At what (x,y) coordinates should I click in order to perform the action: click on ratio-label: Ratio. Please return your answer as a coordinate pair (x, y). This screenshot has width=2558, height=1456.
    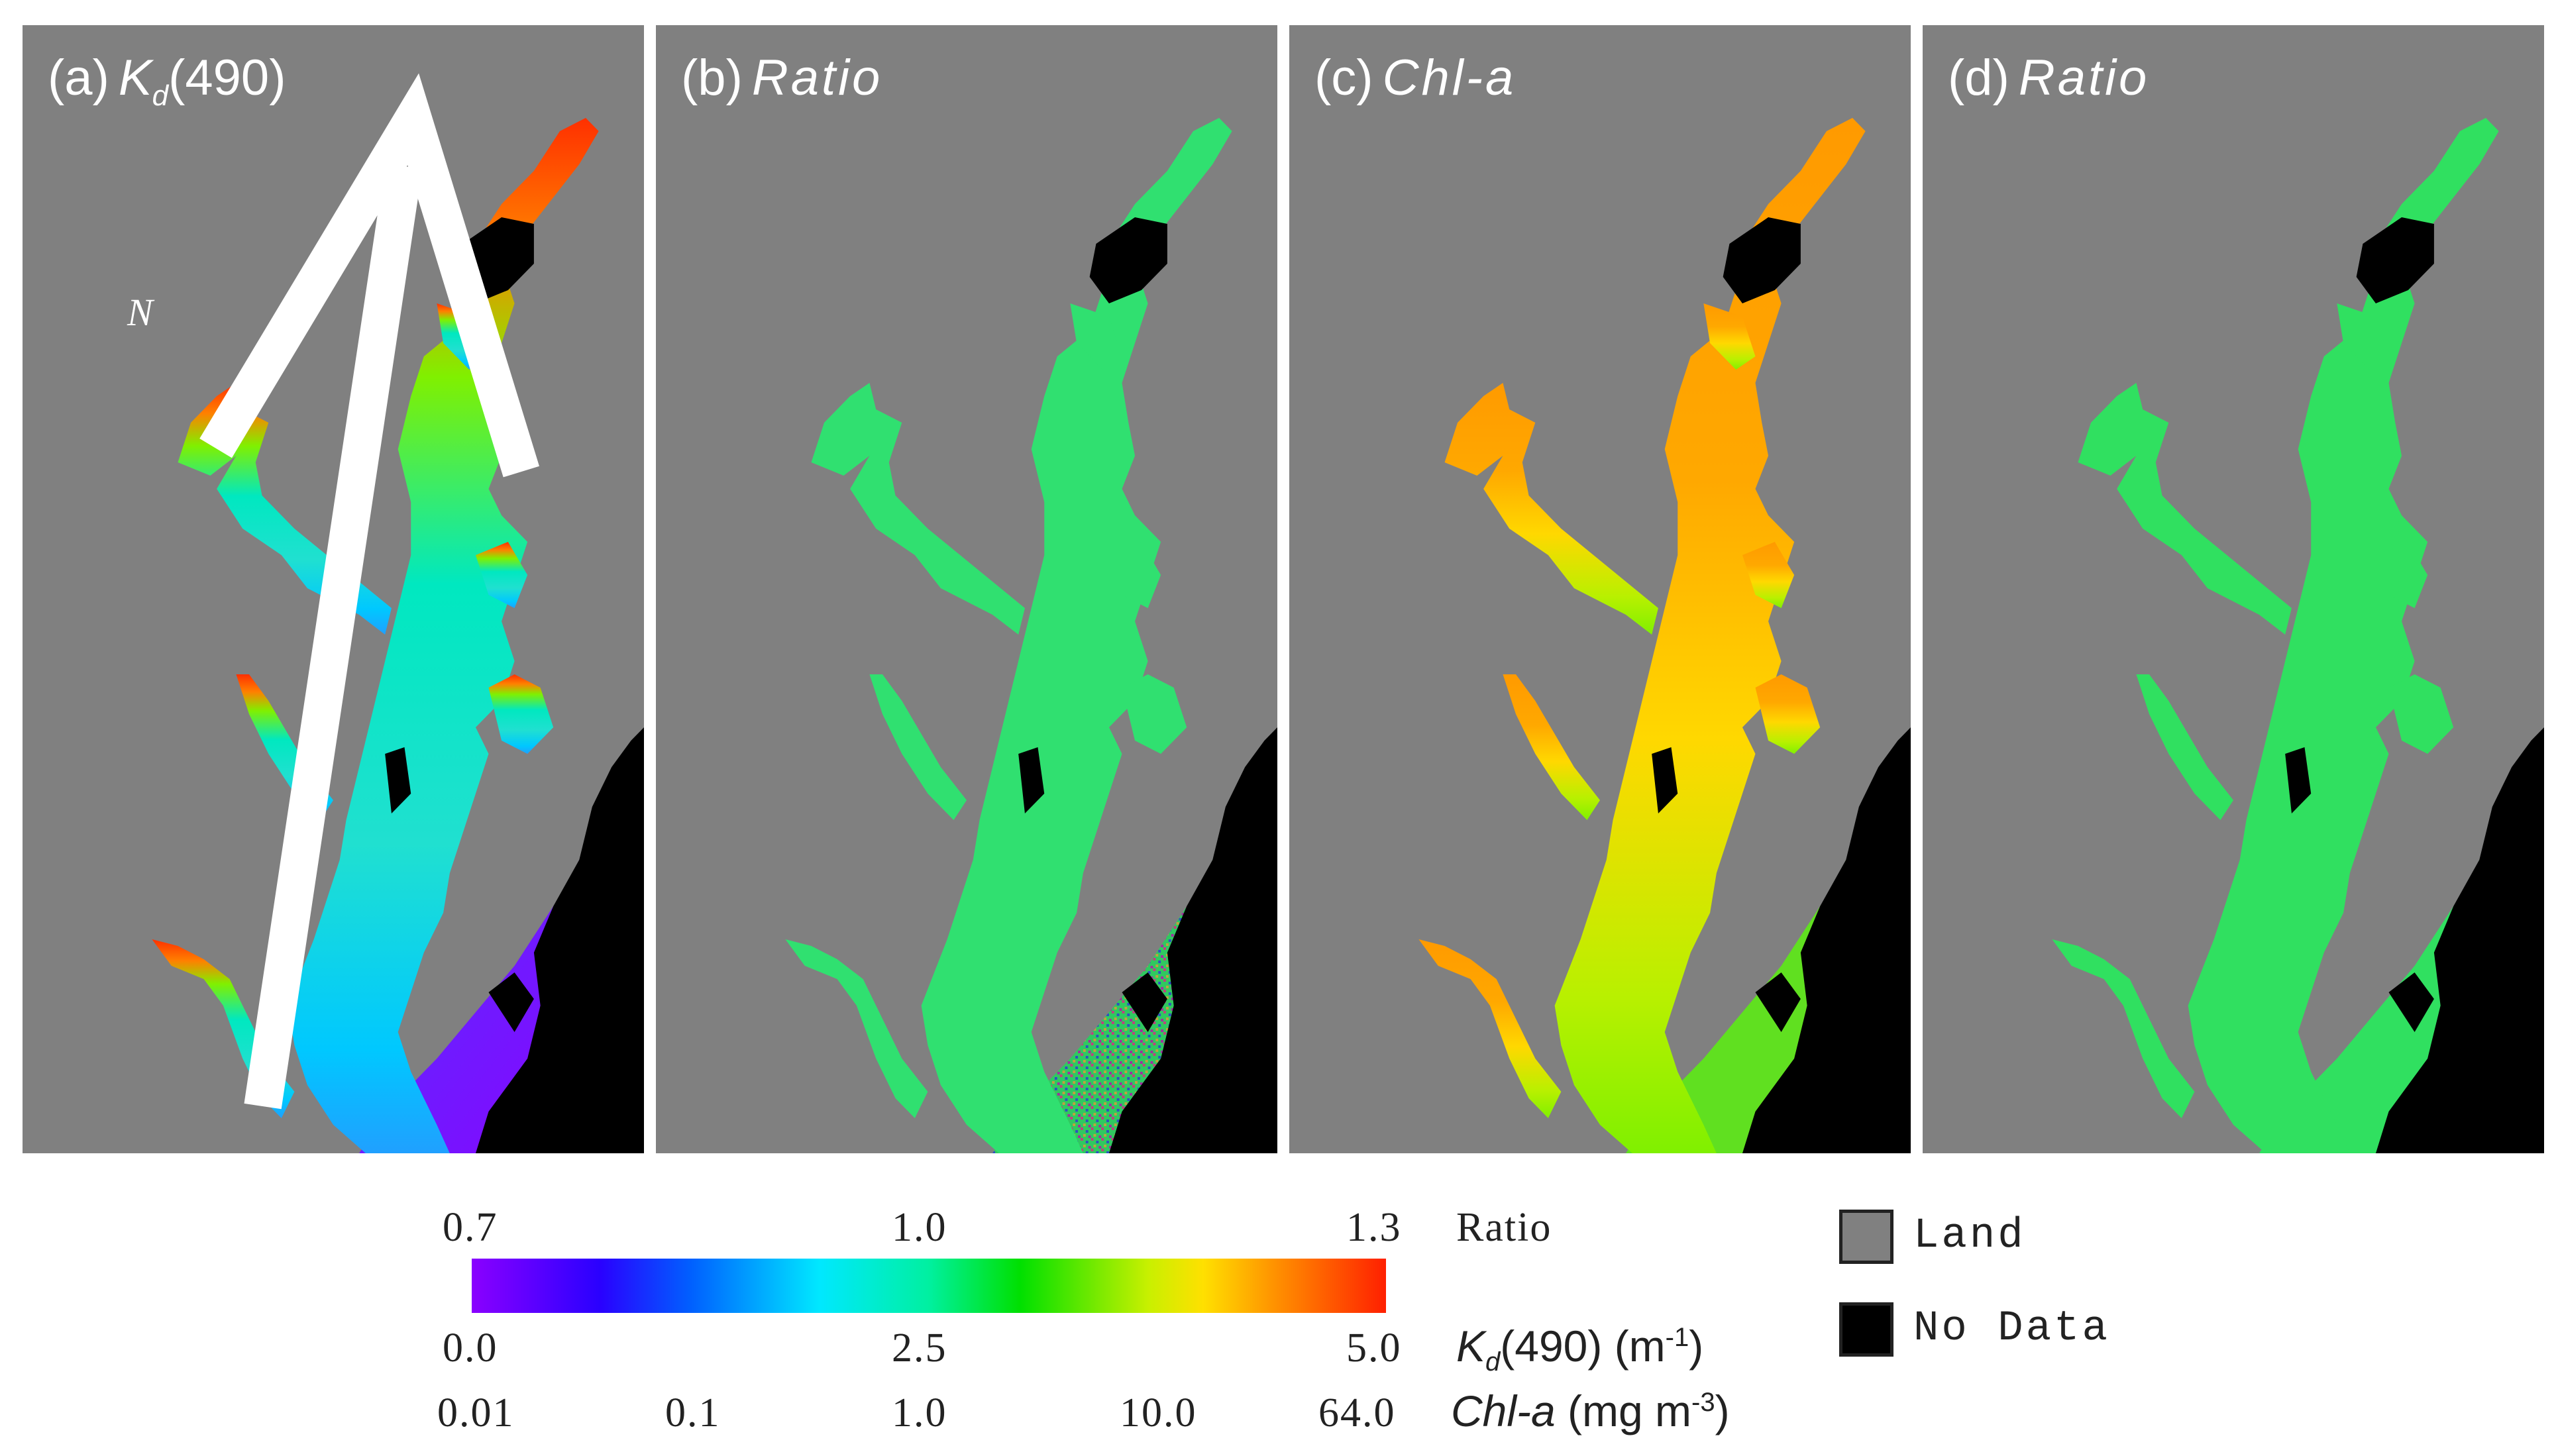
    Looking at the image, I should click on (1504, 1227).